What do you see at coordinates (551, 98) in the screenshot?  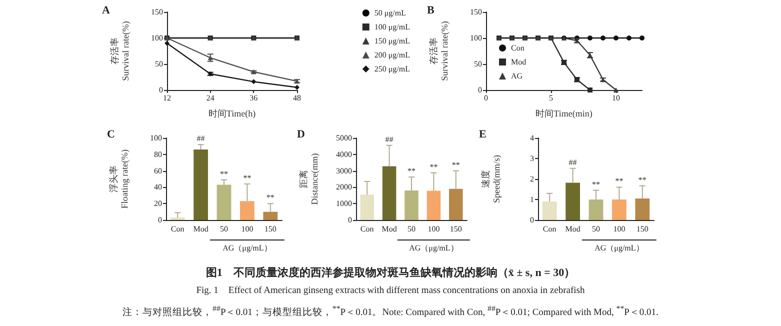 I see `x-tick-label: 5` at bounding box center [551, 98].